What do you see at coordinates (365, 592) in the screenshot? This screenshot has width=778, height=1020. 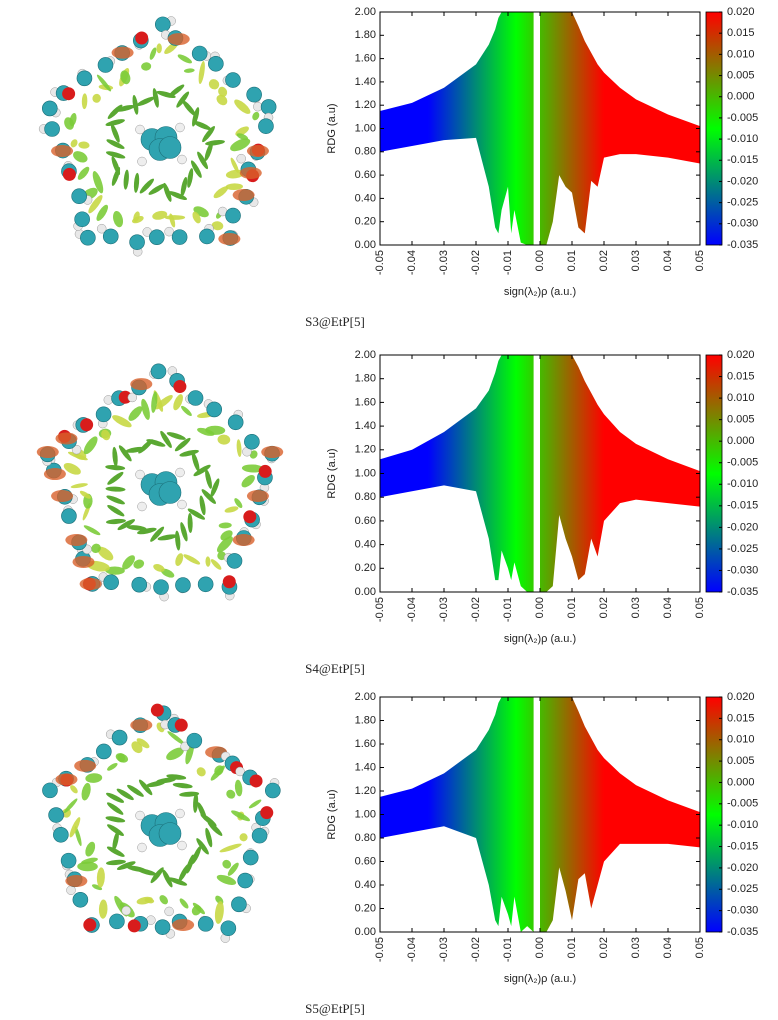 I see `y-tick-label: 0.00` at bounding box center [365, 592].